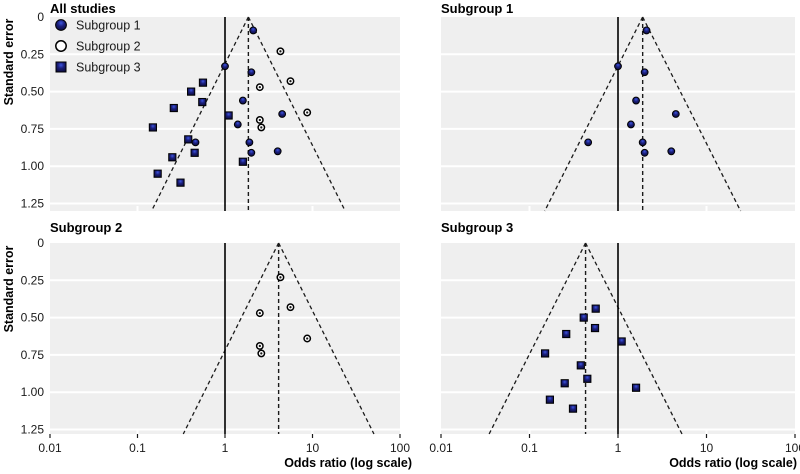 Image resolution: width=800 pixels, height=474 pixels. Describe the element at coordinates (108, 47) in the screenshot. I see `legend-label: Subgroup 2` at that location.